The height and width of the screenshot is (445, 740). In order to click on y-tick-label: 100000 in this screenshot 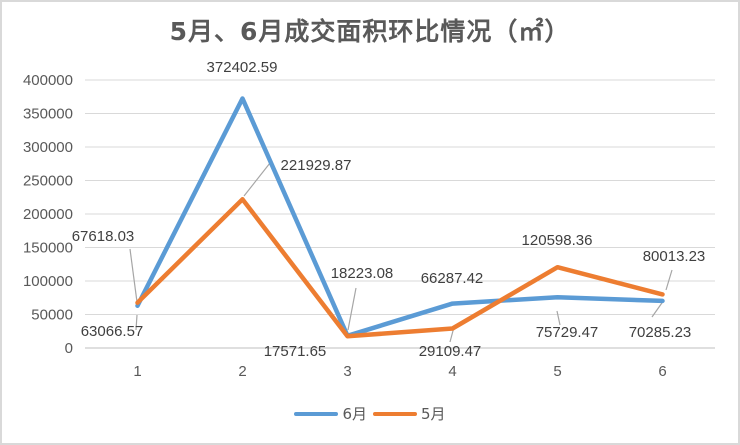, I will do `click(48, 281)`.